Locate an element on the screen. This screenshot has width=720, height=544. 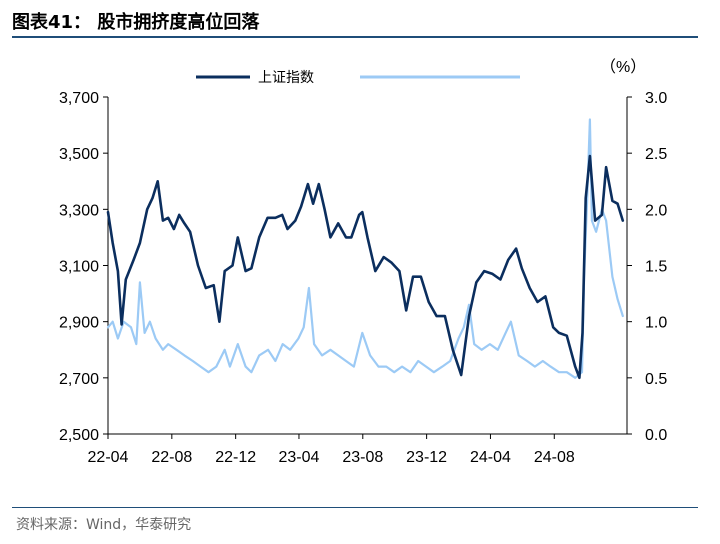
y-left-tick-label: 3,700 is located at coordinates (79, 98).